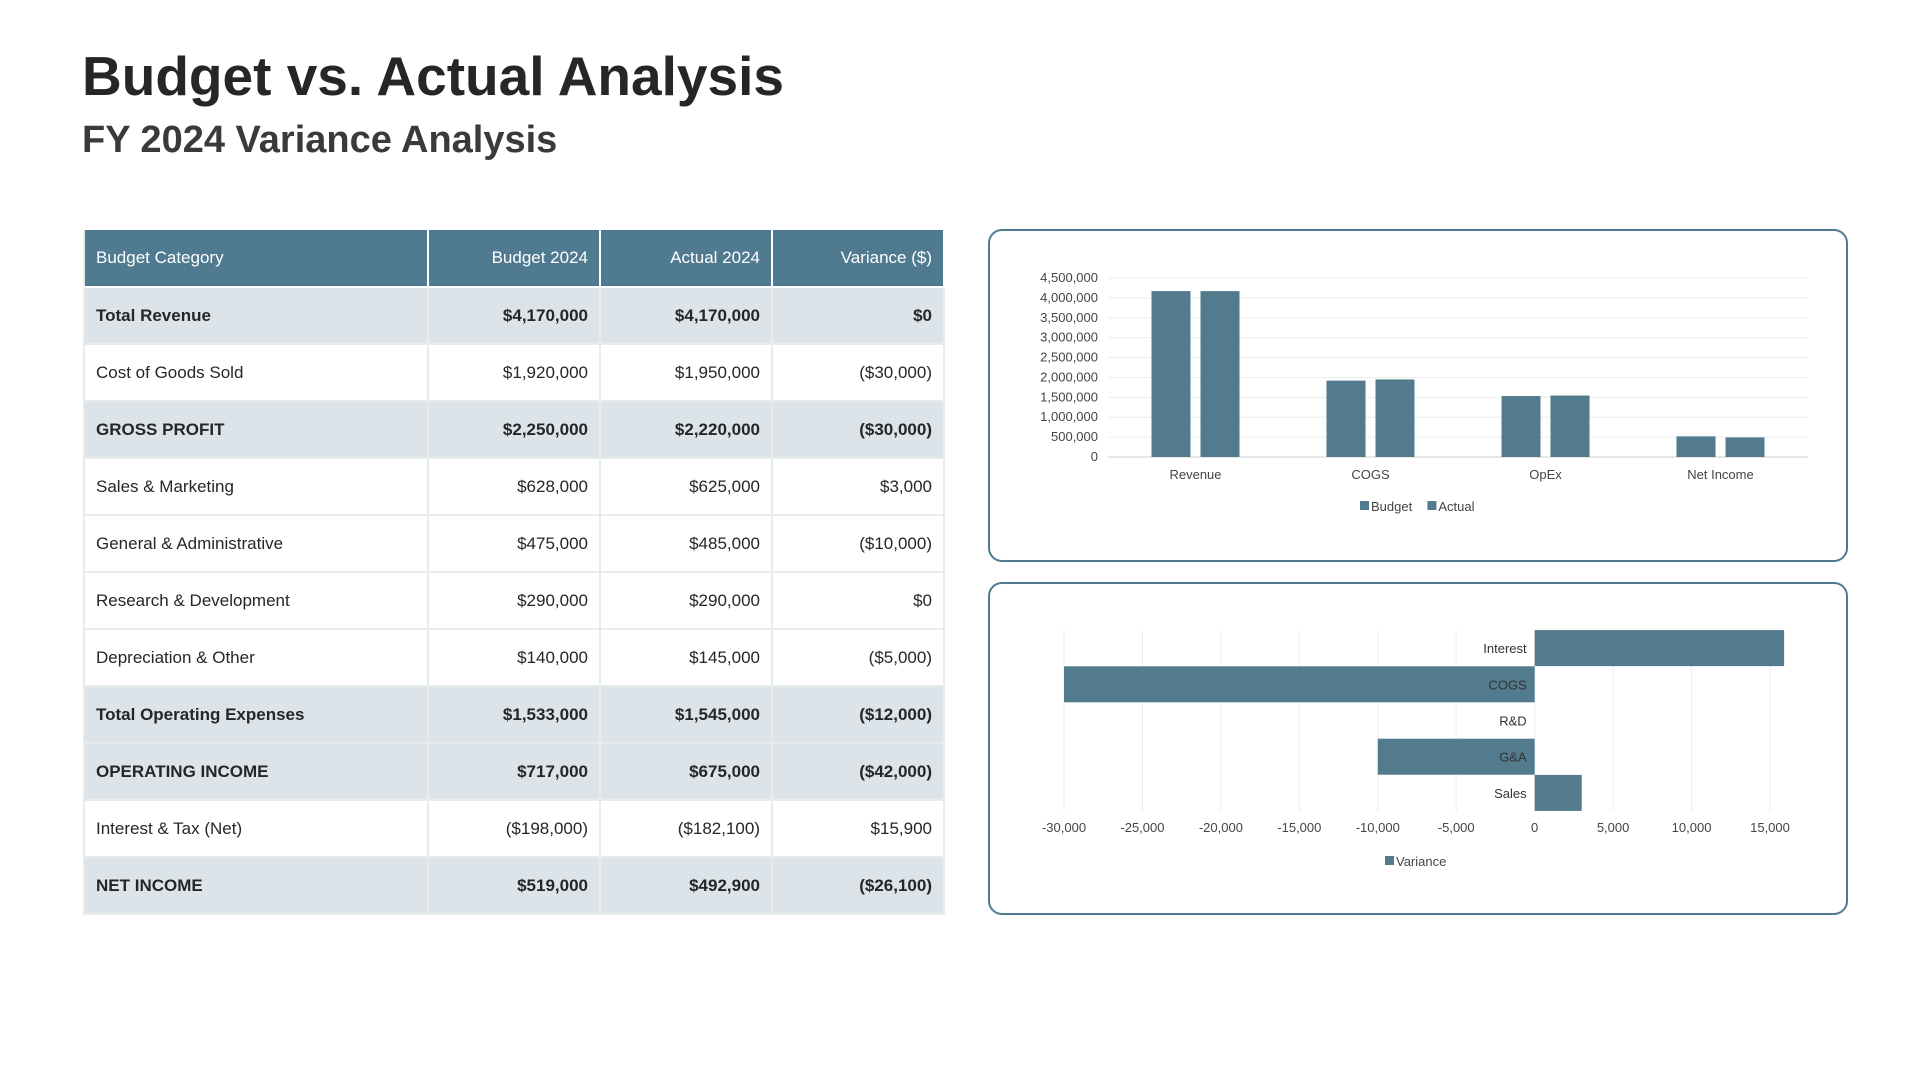  What do you see at coordinates (1195, 474) in the screenshot?
I see `x-tick-label: Revenue` at bounding box center [1195, 474].